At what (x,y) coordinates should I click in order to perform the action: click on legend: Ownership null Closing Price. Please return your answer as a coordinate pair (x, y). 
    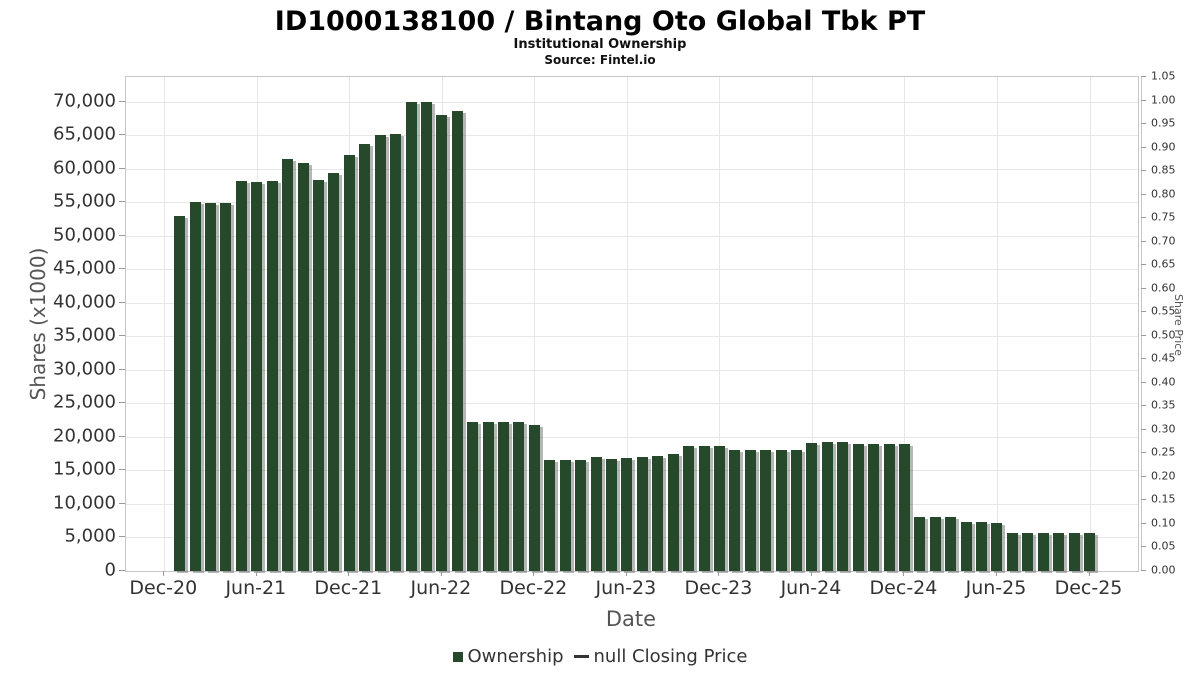
    Looking at the image, I should click on (600, 656).